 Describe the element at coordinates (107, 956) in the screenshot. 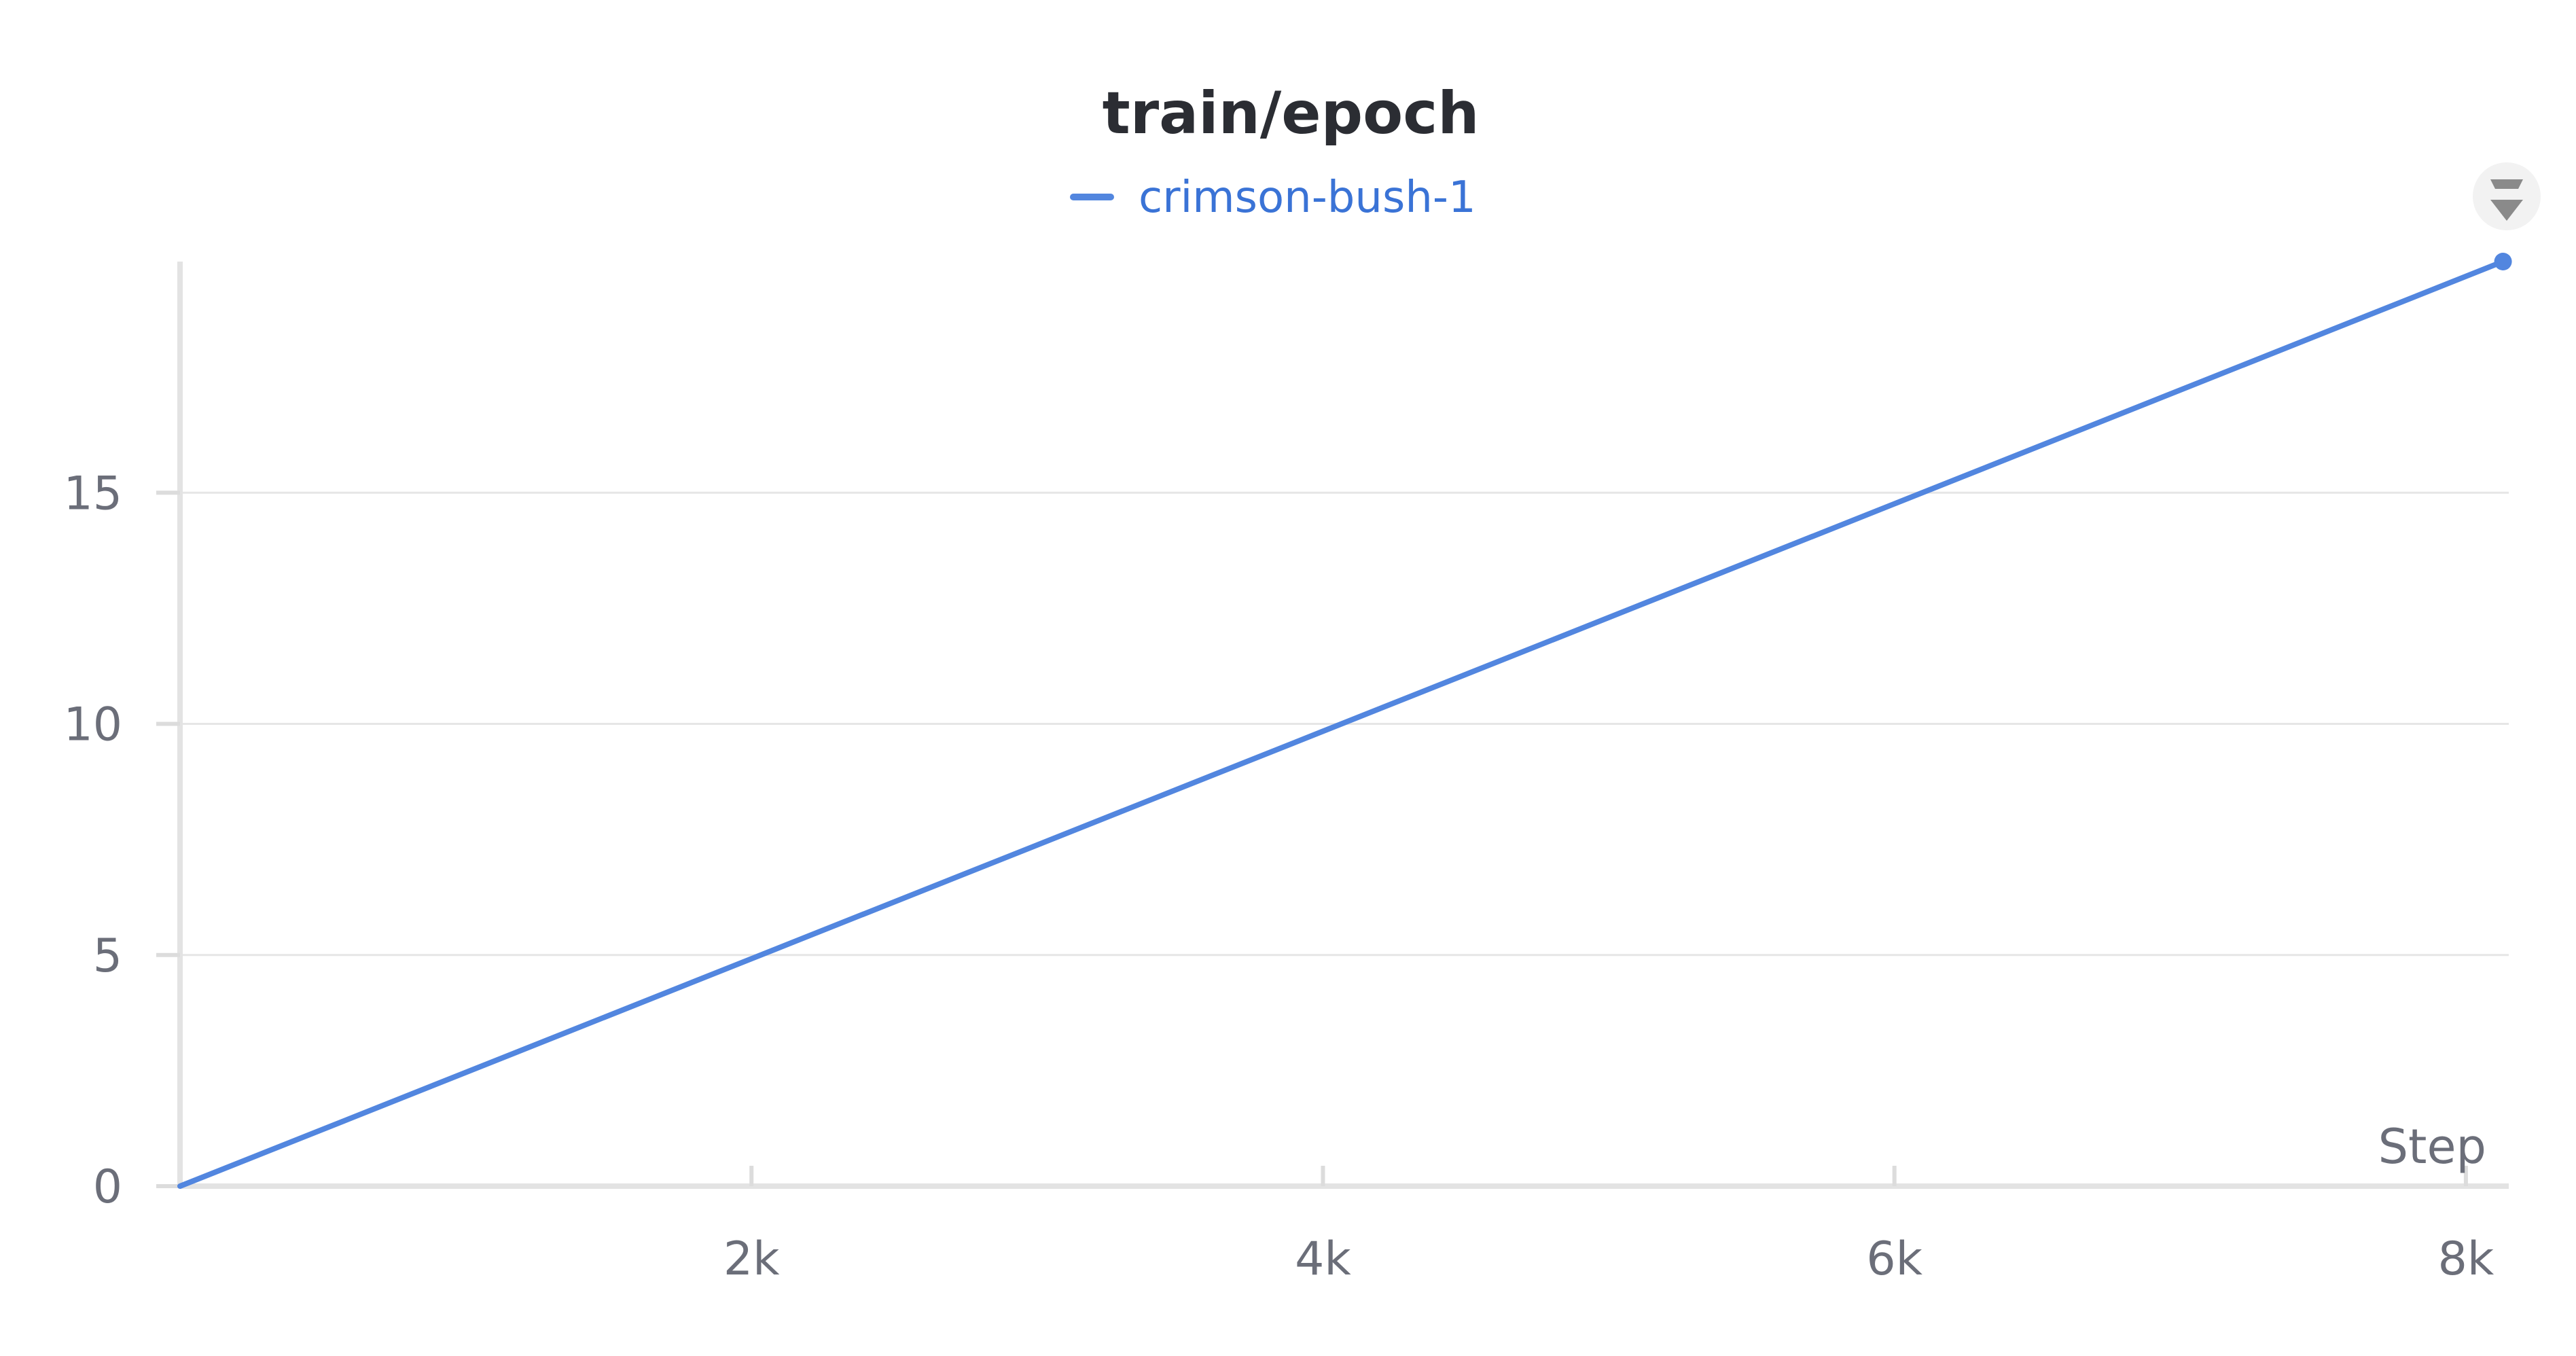

I see `y-tick-label: 5` at that location.